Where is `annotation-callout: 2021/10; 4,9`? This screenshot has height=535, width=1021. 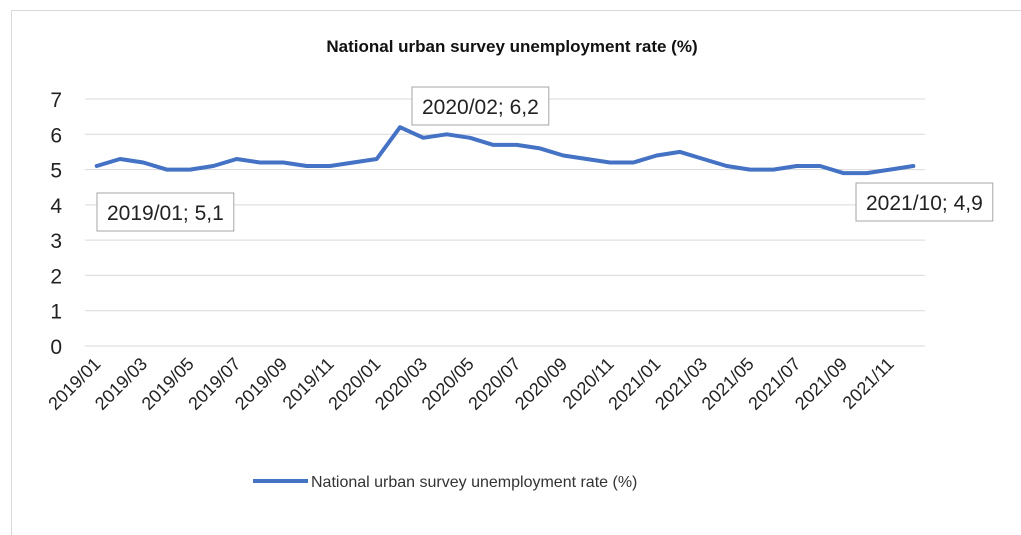 annotation-callout: 2021/10; 4,9 is located at coordinates (924, 202).